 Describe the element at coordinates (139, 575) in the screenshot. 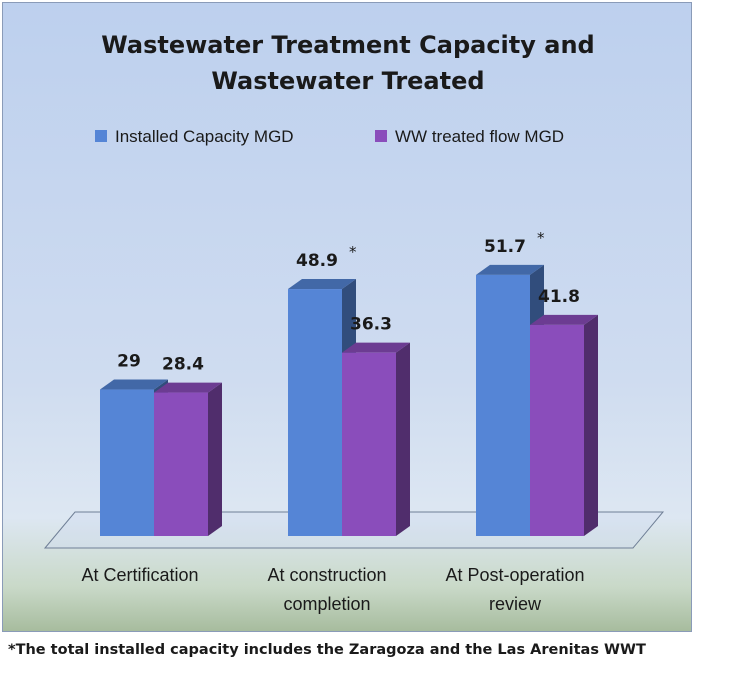

I see `category-label-0-line-0: At Certification` at that location.